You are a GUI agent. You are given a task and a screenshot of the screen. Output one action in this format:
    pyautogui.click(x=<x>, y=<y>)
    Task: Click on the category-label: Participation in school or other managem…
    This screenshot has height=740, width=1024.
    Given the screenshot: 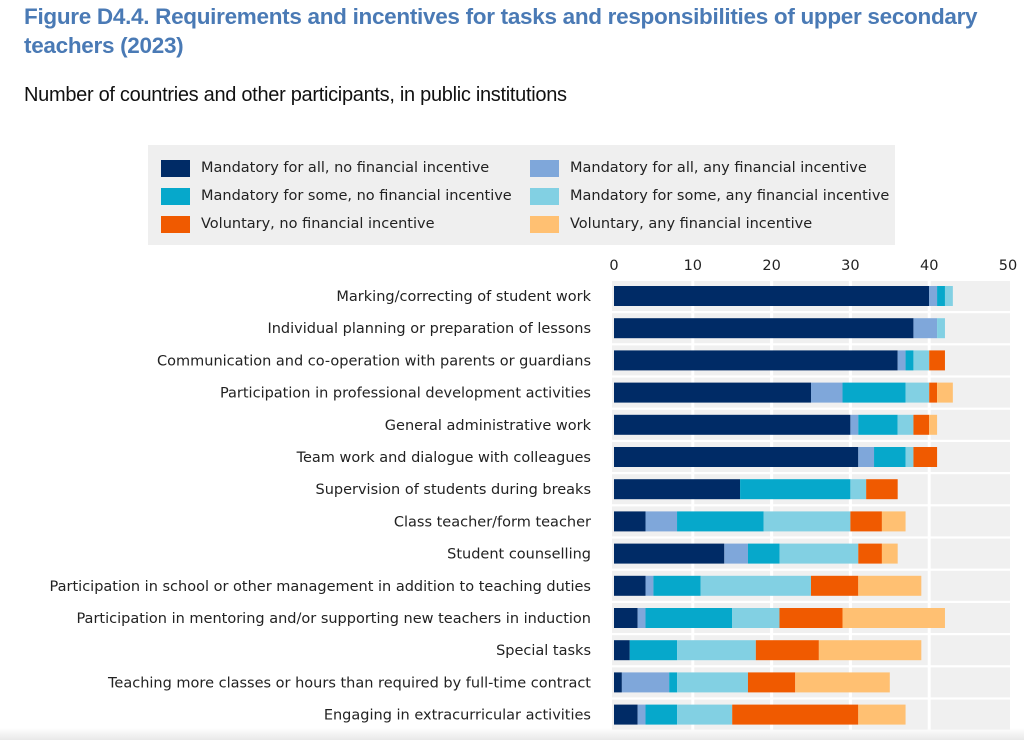 What is the action you would take?
    pyautogui.click(x=320, y=587)
    